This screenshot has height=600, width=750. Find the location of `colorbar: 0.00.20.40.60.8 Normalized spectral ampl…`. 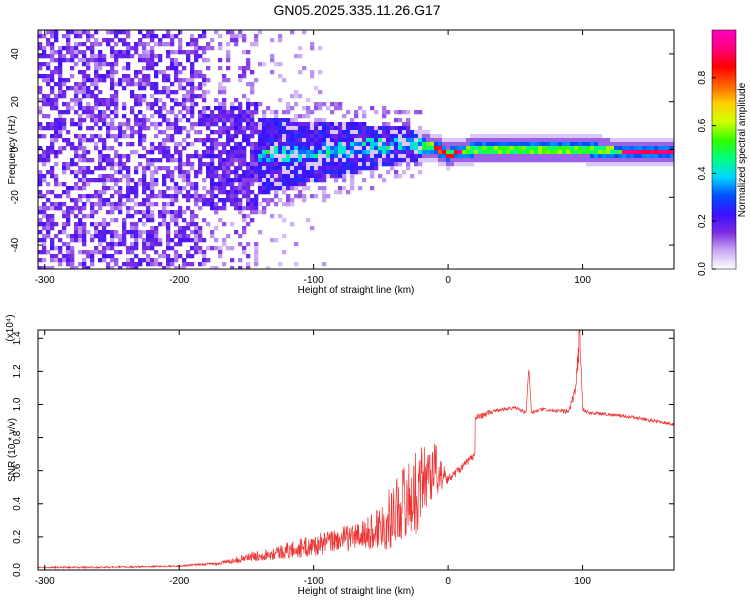

colorbar: 0.00.20.40.60.8 Normalized spectral ampl… is located at coordinates (722, 152).